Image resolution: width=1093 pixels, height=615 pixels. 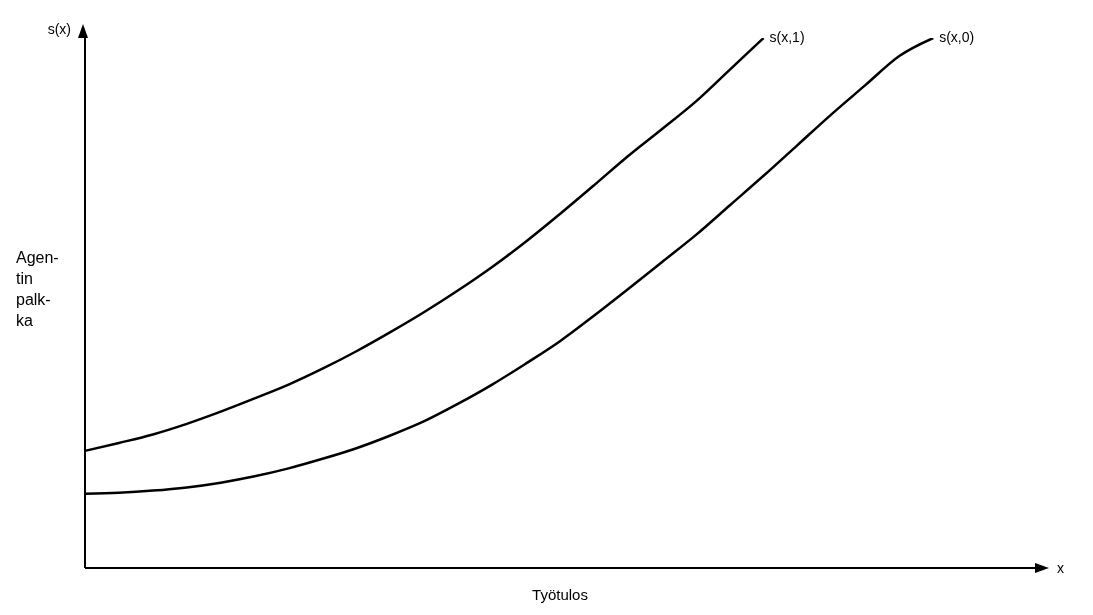 I want to click on y-axis-title: Agen- tin palk- ka, so click(x=37, y=289).